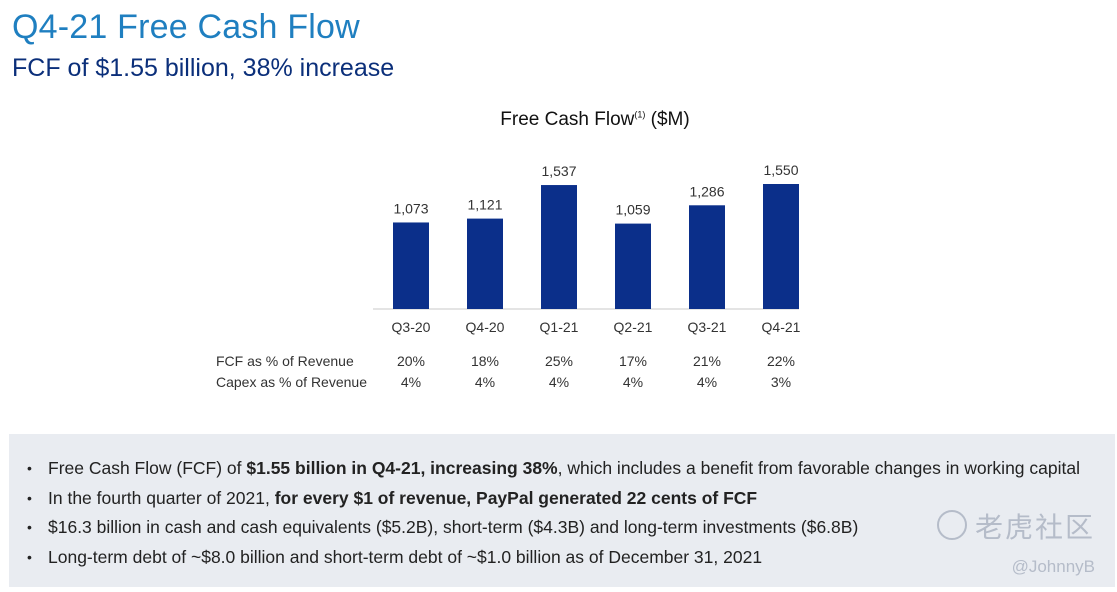 This screenshot has height=592, width=1117. I want to click on data-label-q1-21: 1,537, so click(558, 171).